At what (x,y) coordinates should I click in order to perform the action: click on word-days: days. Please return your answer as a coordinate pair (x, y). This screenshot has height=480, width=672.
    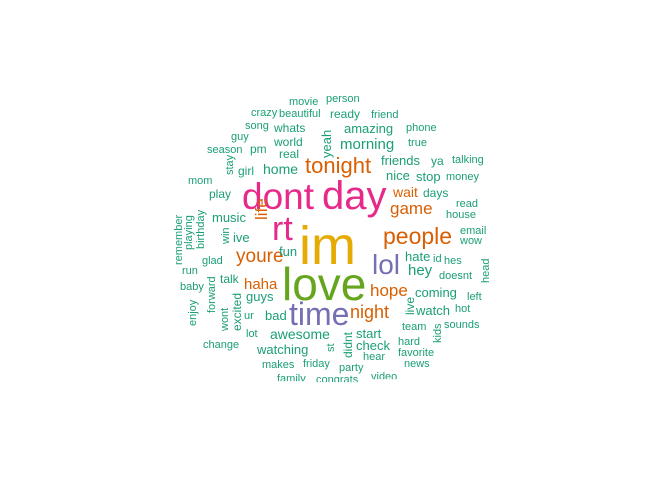
    Looking at the image, I should click on (436, 193).